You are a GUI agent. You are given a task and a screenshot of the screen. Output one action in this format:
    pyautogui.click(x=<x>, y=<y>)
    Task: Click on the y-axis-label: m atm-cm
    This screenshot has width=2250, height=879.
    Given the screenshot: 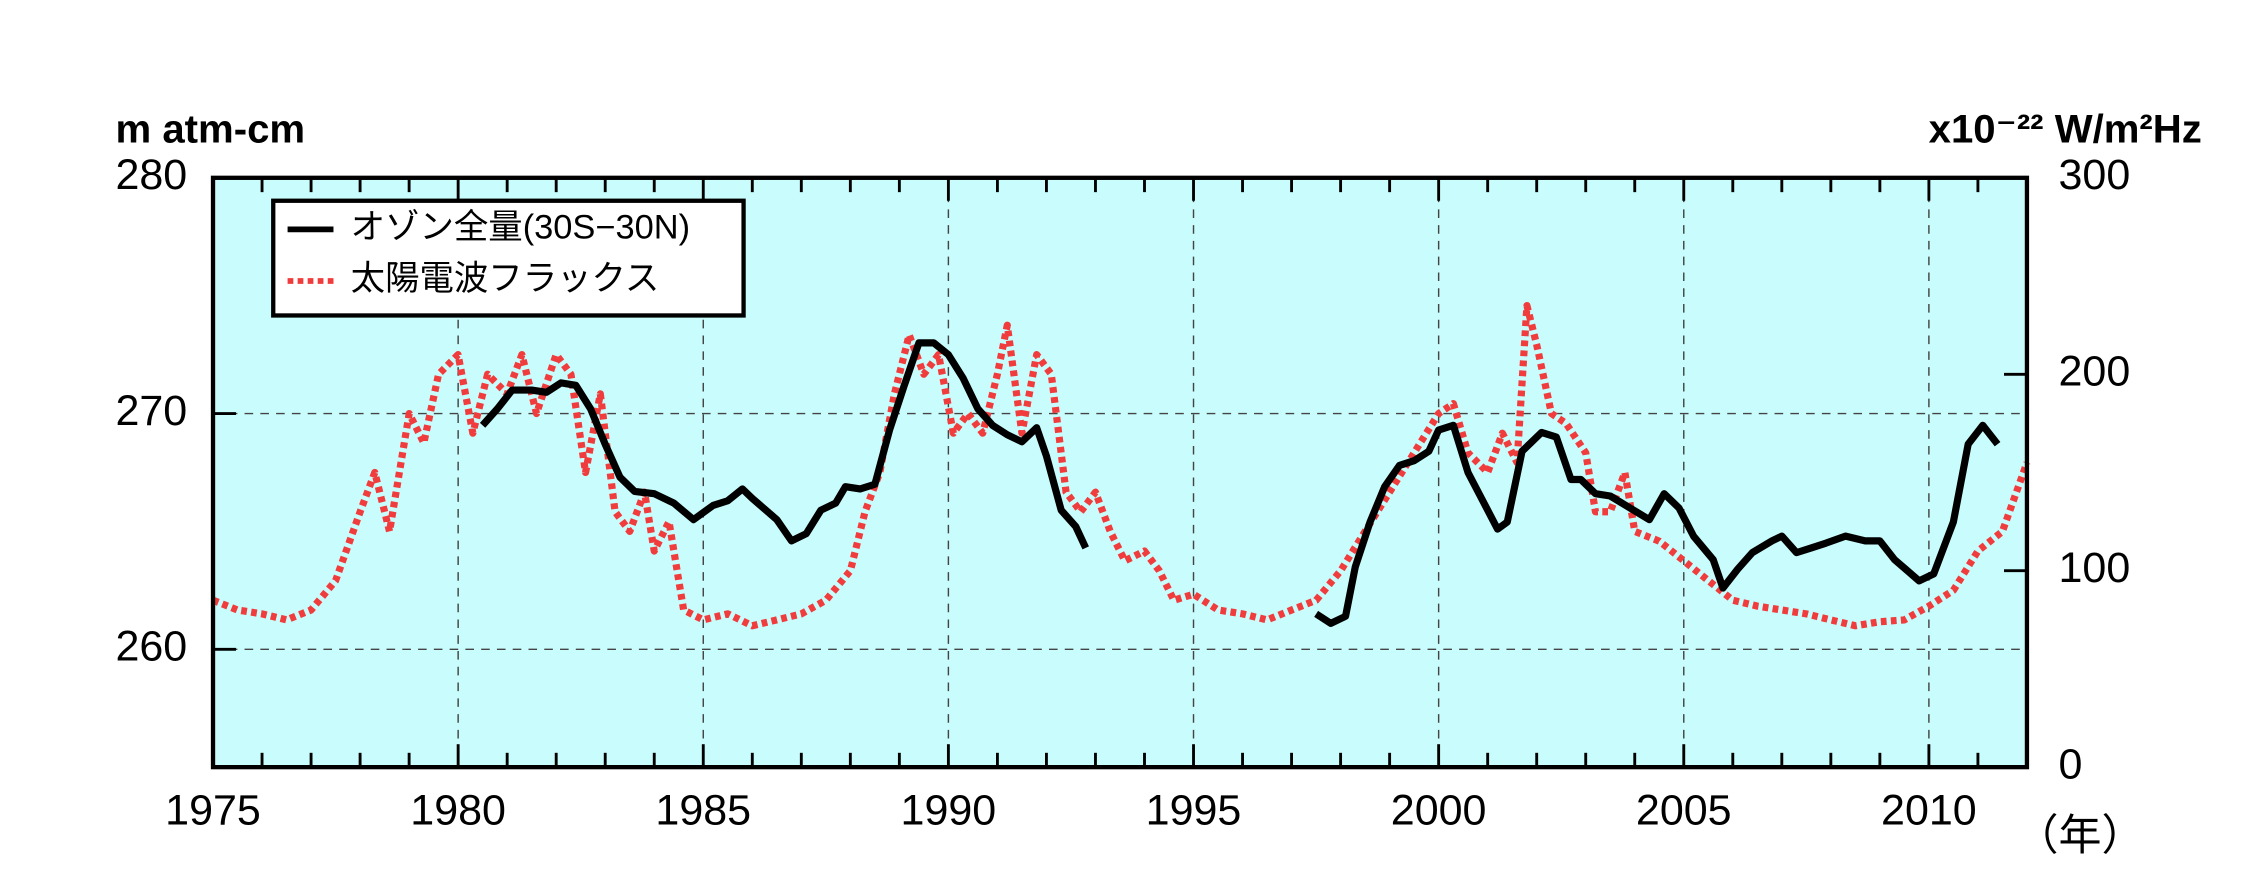 What is the action you would take?
    pyautogui.click(x=211, y=129)
    